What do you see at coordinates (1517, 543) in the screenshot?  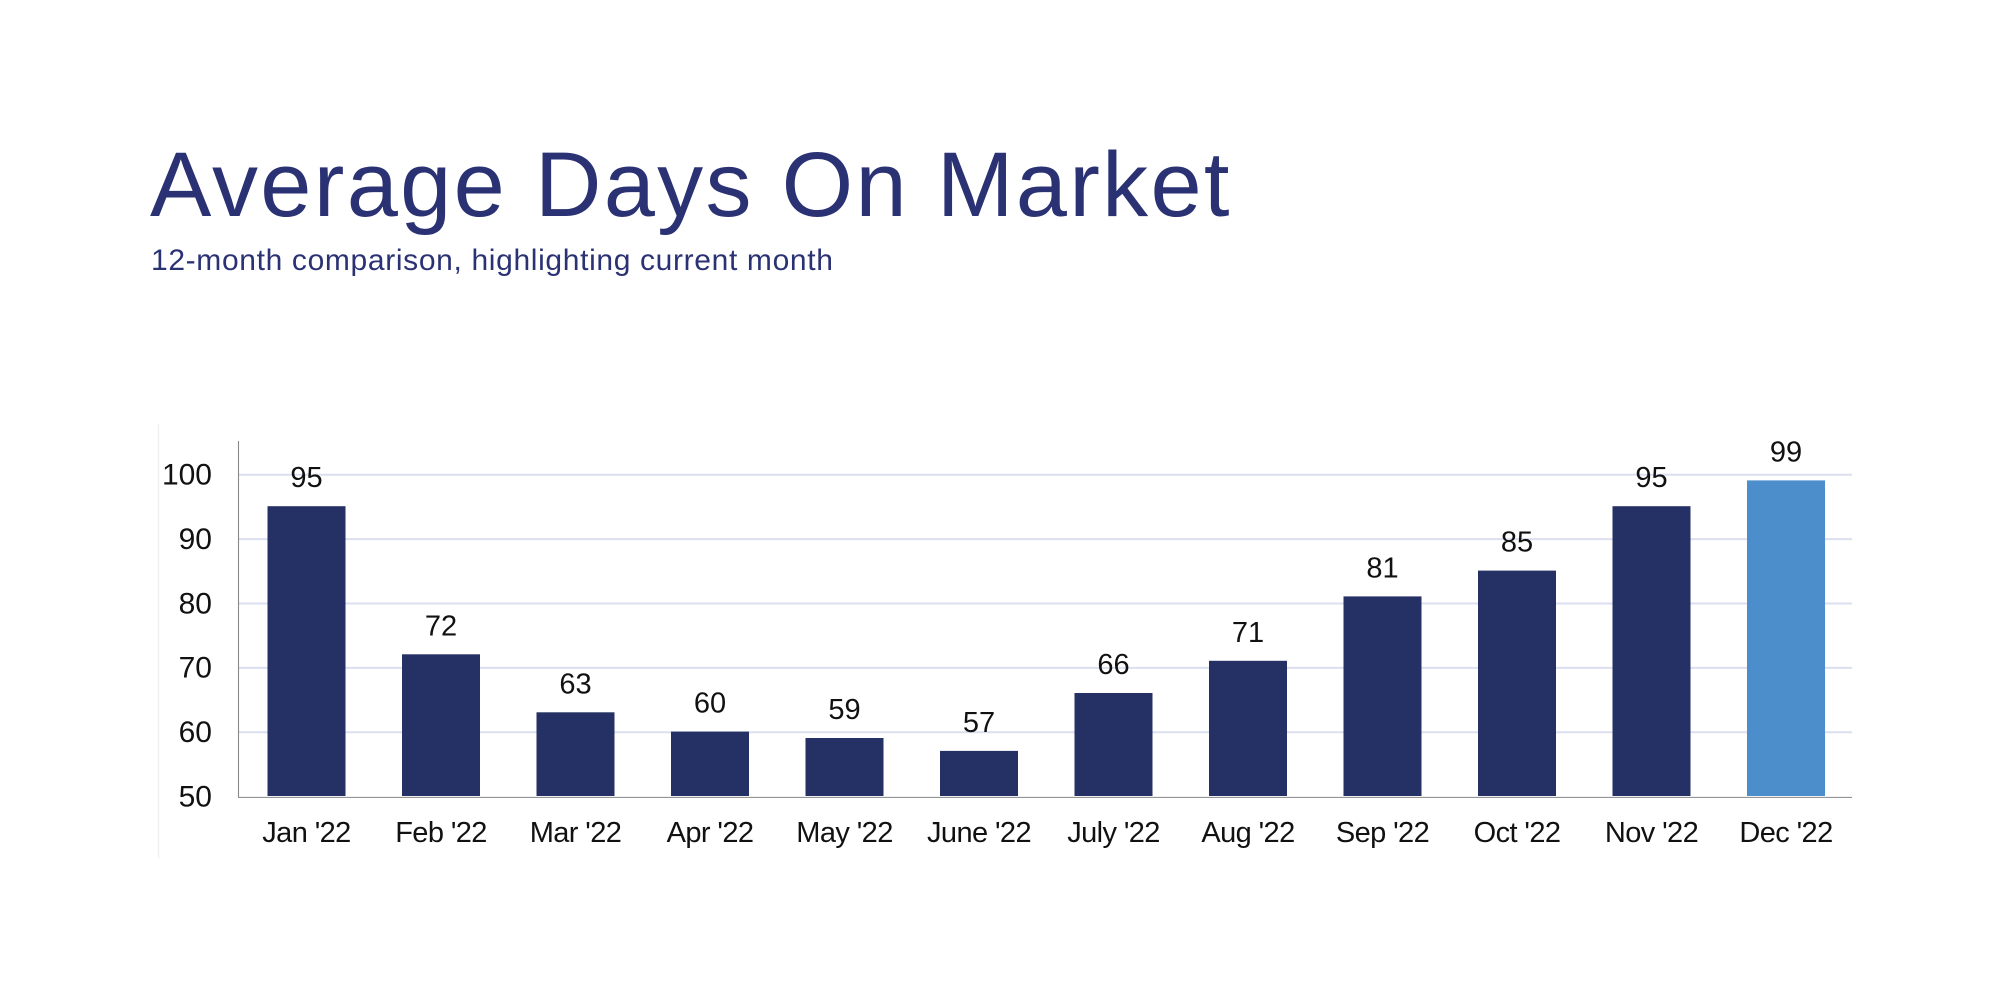 I see `svg-text: 85` at bounding box center [1517, 543].